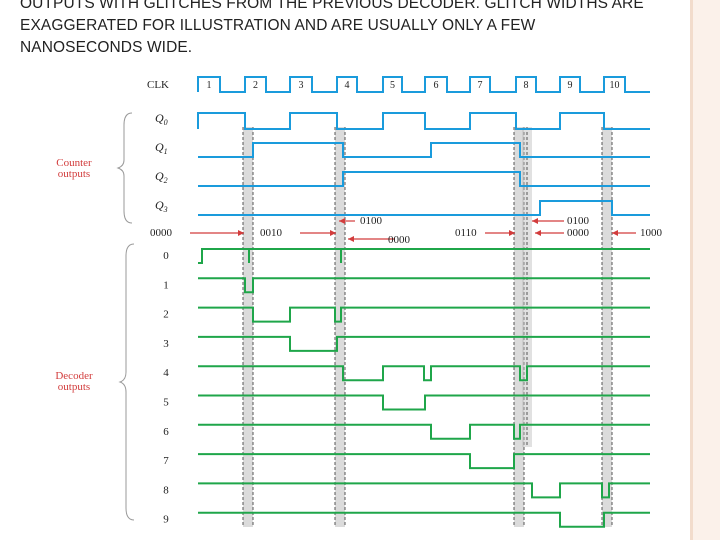  Describe the element at coordinates (424, 373) in the screenshot. I see `decoder-output-4-waveform` at that location.